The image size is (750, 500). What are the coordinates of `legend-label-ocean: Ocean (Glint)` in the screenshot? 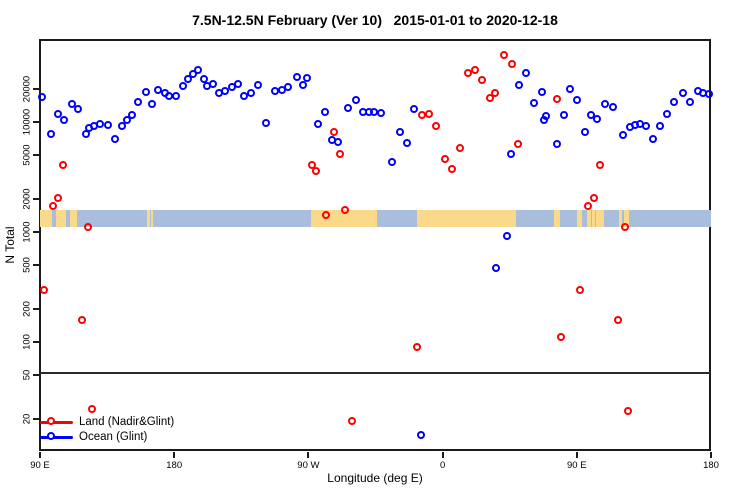 It's located at (113, 437).